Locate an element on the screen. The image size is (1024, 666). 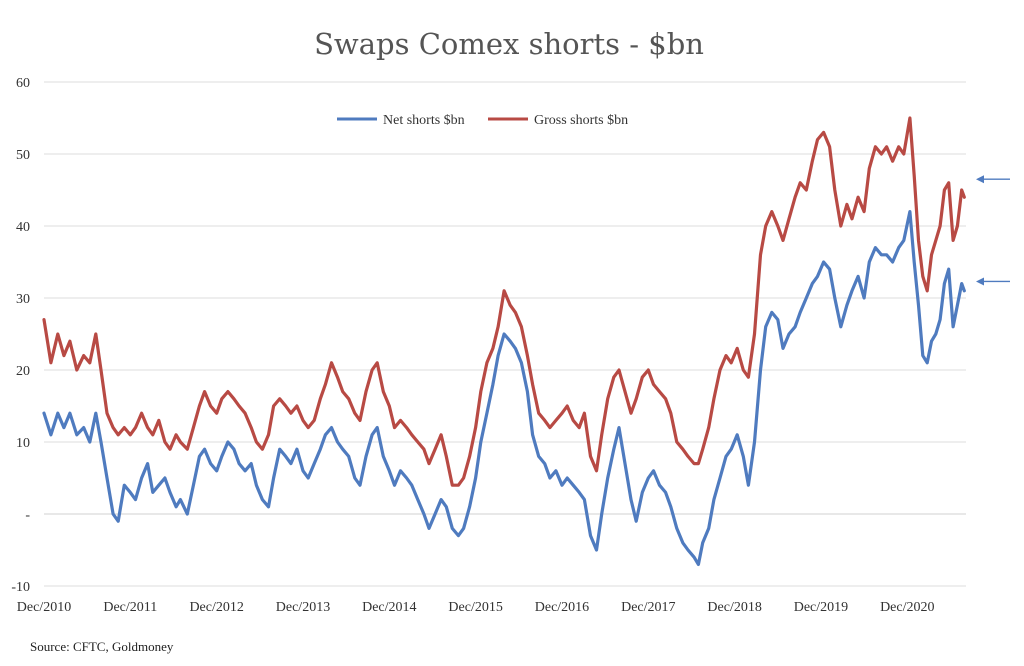
y-tick-label: 50 is located at coordinates (23, 155).